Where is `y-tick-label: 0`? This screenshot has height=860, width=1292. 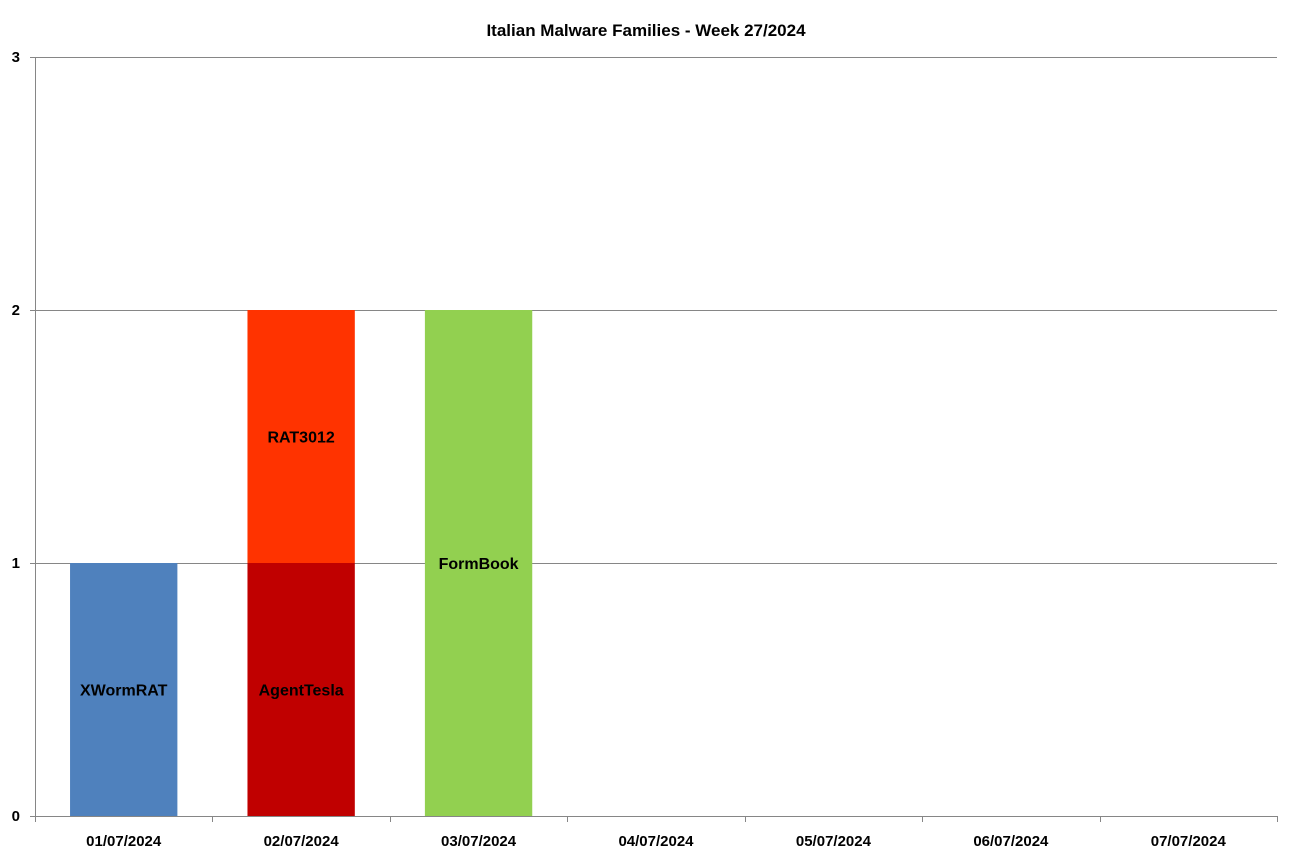 y-tick-label: 0 is located at coordinates (16, 816).